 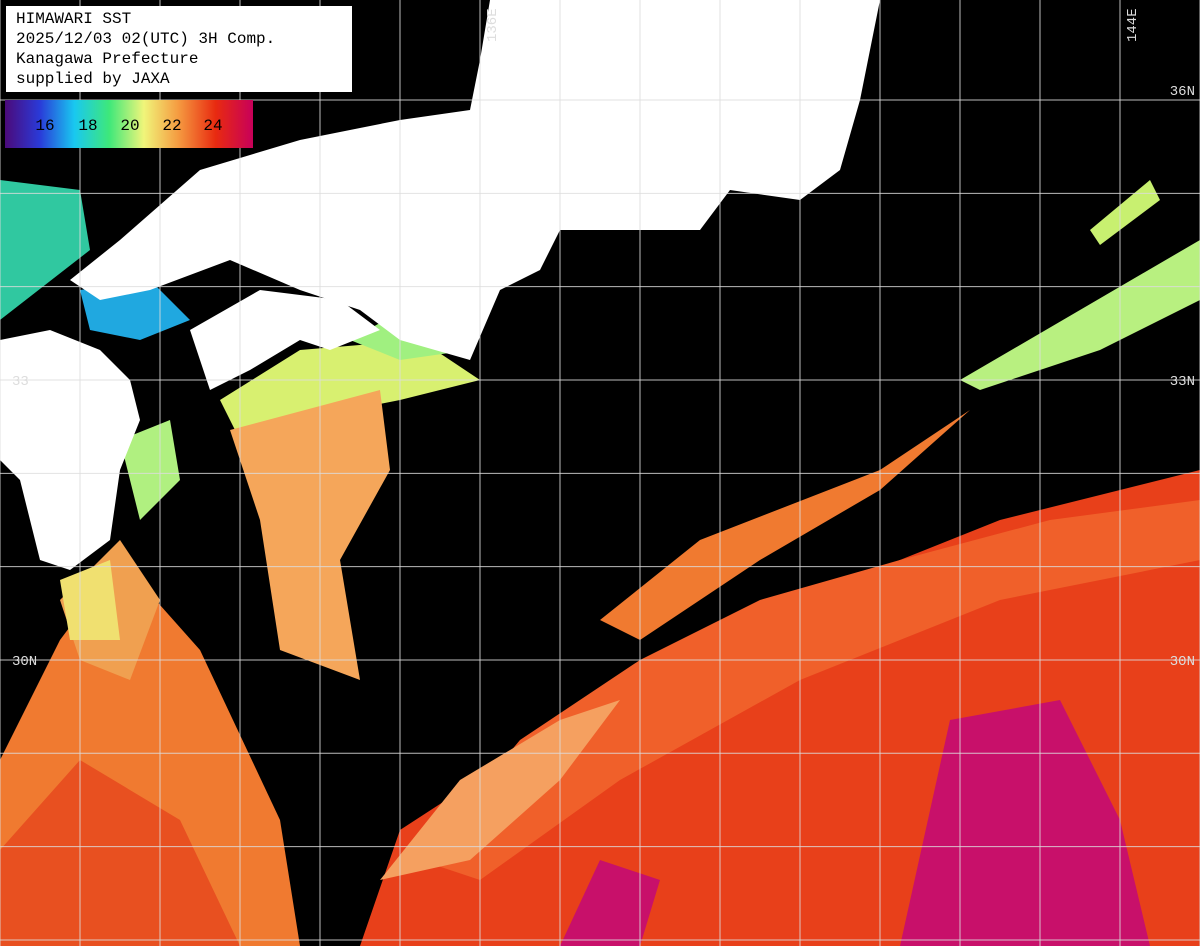 What do you see at coordinates (70, 450) in the screenshot?
I see `kyushu` at bounding box center [70, 450].